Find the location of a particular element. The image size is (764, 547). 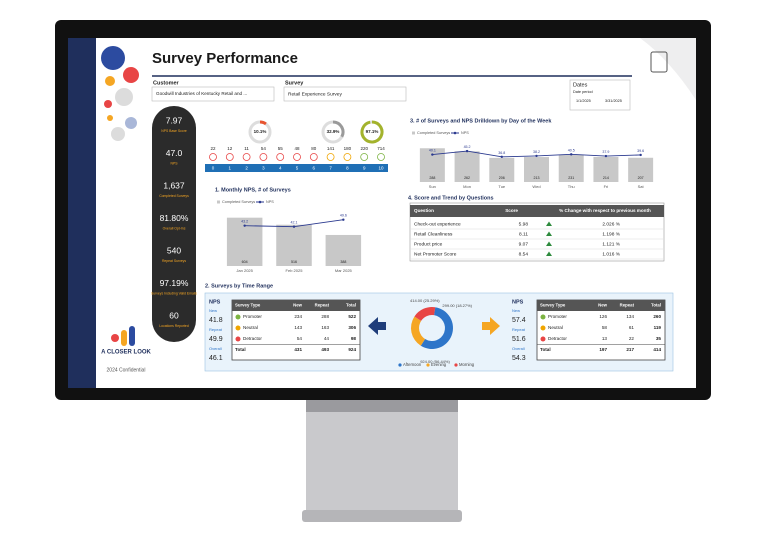

kpi-label: Repeat Surveys is located at coordinates (174, 261).